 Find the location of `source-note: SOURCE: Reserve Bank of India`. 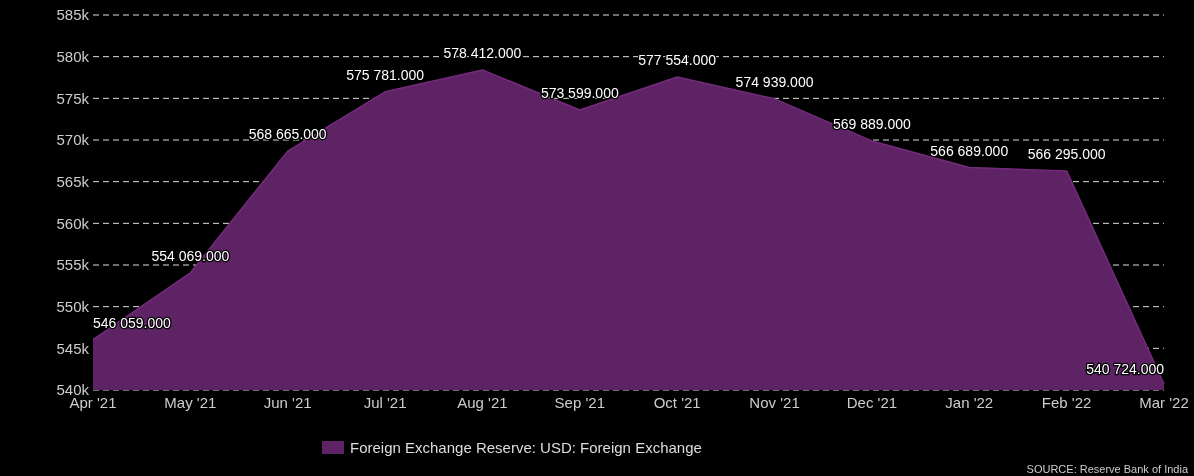

source-note: SOURCE: Reserve Bank of India is located at coordinates (1107, 469).